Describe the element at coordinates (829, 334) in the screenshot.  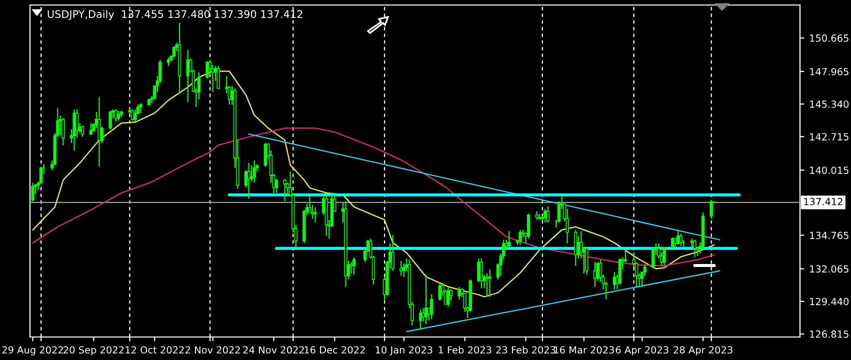
I see `y-tick-label: 126.815` at that location.